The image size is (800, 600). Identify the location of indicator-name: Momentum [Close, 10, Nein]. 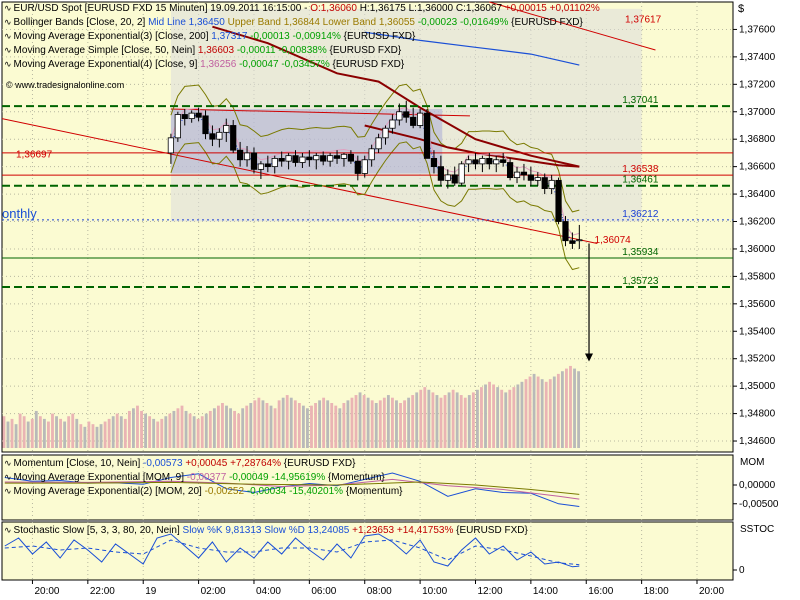
(77, 463).